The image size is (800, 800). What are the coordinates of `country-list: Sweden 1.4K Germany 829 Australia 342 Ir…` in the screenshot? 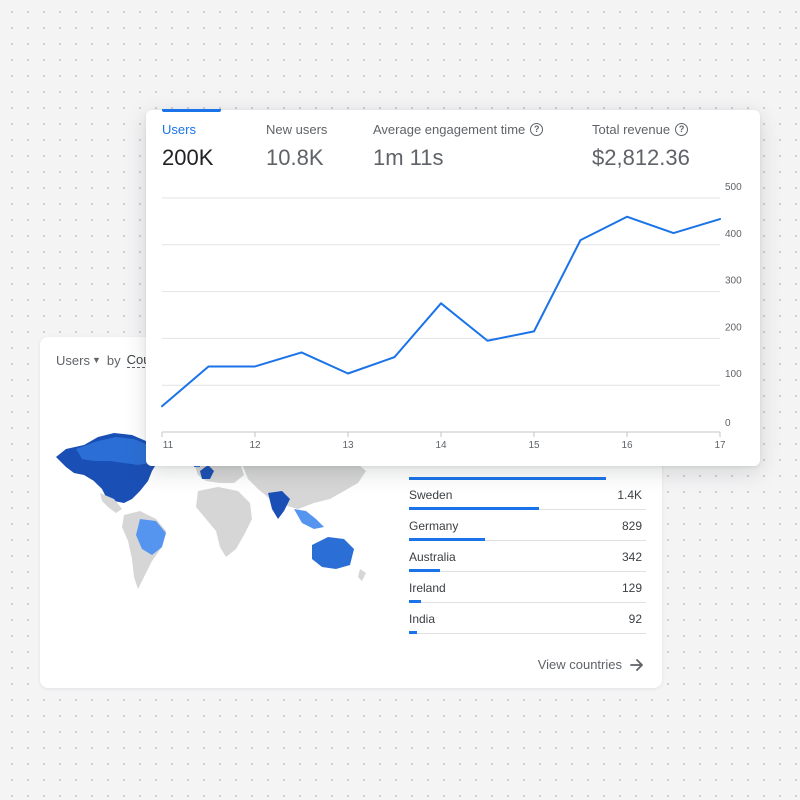 It's located at (527, 556).